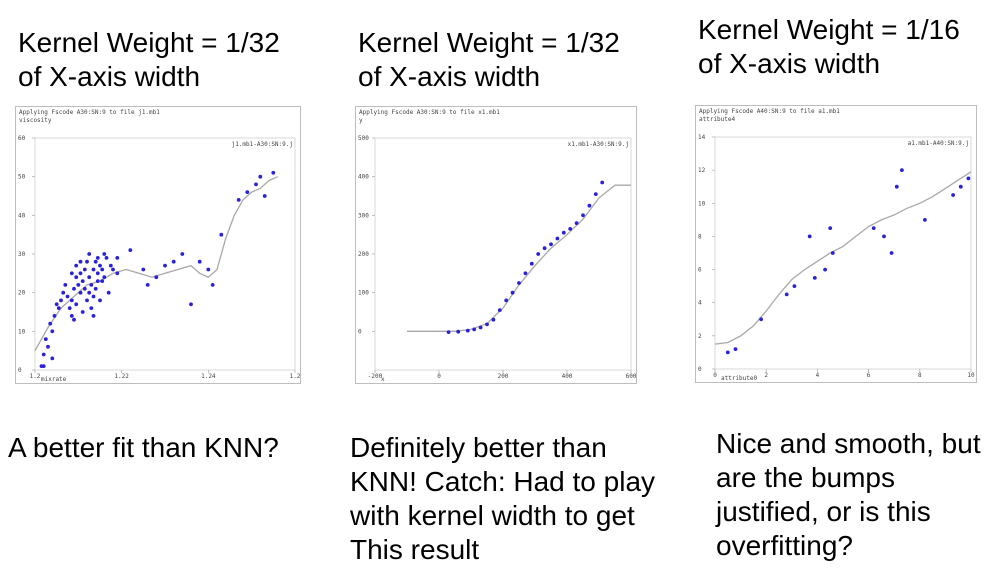 The width and height of the screenshot is (1008, 579). What do you see at coordinates (766, 375) in the screenshot?
I see `x-tick-label: 2` at bounding box center [766, 375].